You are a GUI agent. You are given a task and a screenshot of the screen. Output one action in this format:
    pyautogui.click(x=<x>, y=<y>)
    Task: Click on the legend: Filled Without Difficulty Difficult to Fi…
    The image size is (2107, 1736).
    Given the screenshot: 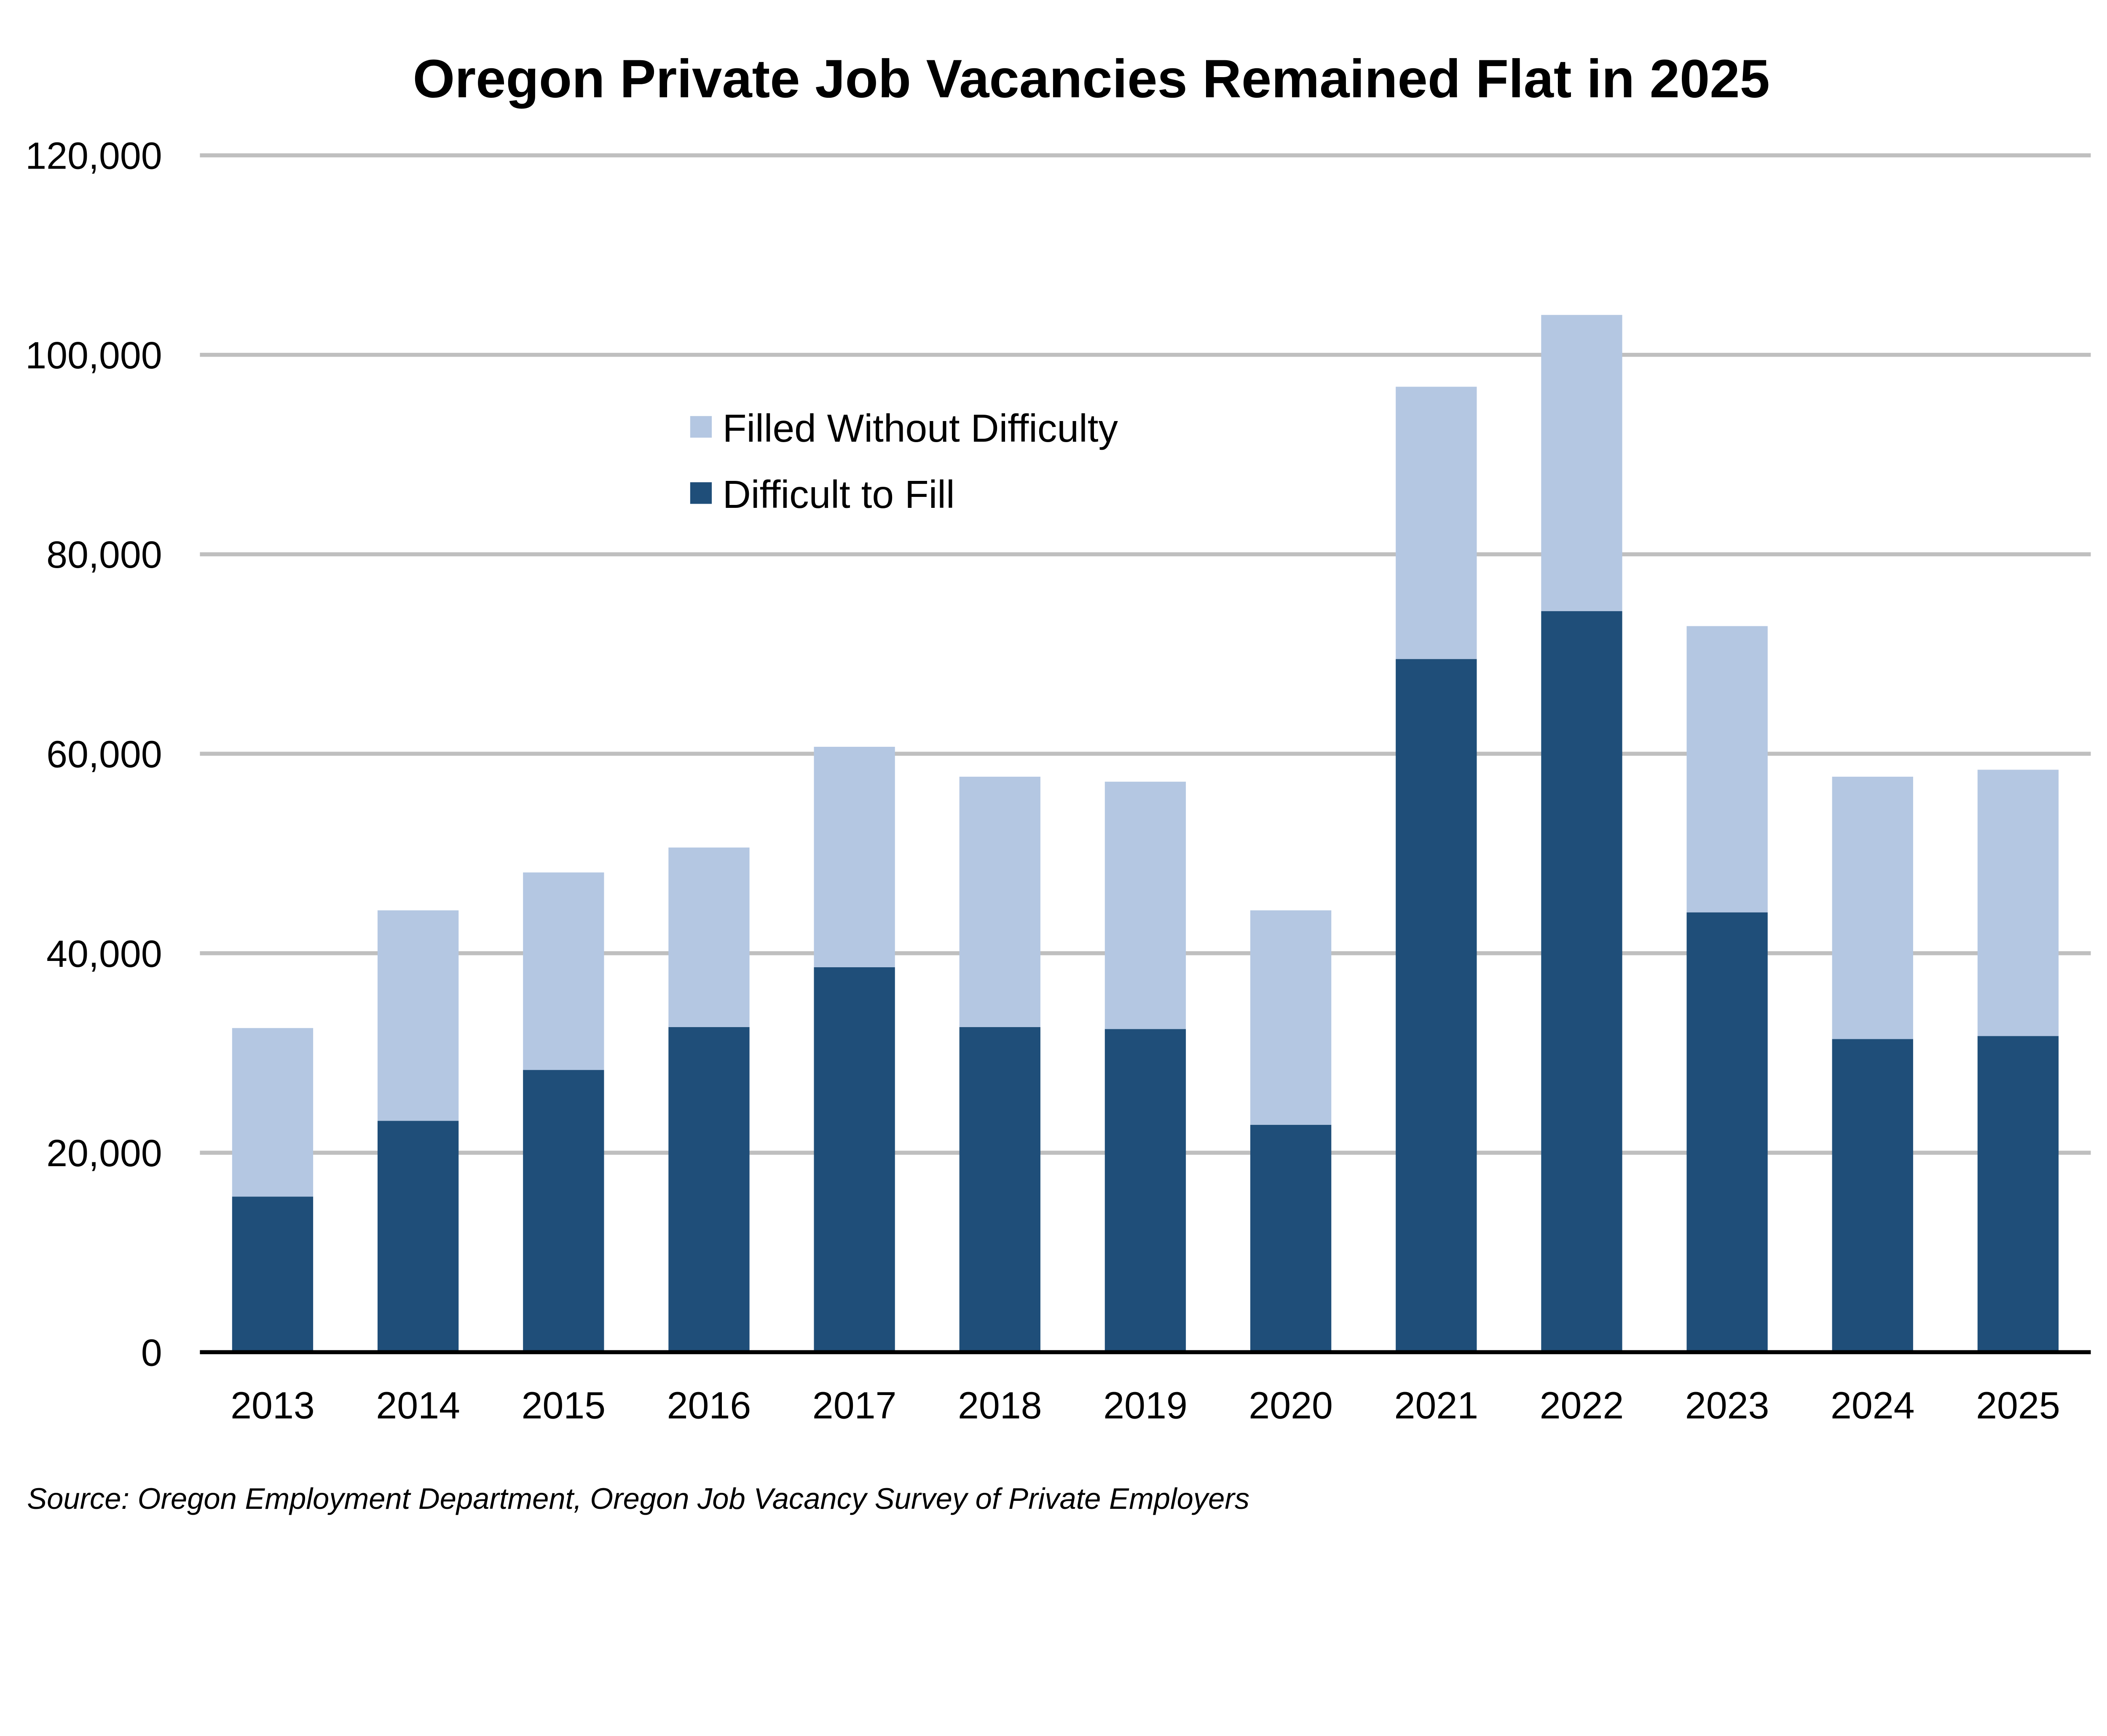 What is the action you would take?
    pyautogui.click(x=904, y=461)
    